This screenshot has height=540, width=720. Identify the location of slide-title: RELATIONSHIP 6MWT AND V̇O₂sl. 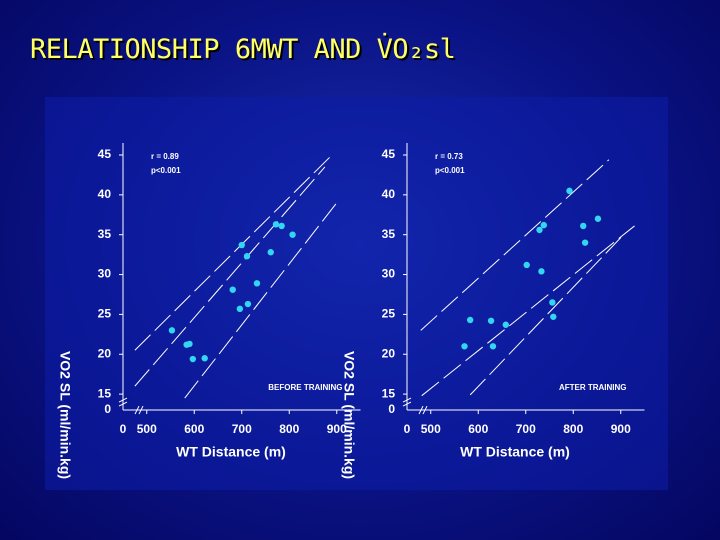
(243, 49).